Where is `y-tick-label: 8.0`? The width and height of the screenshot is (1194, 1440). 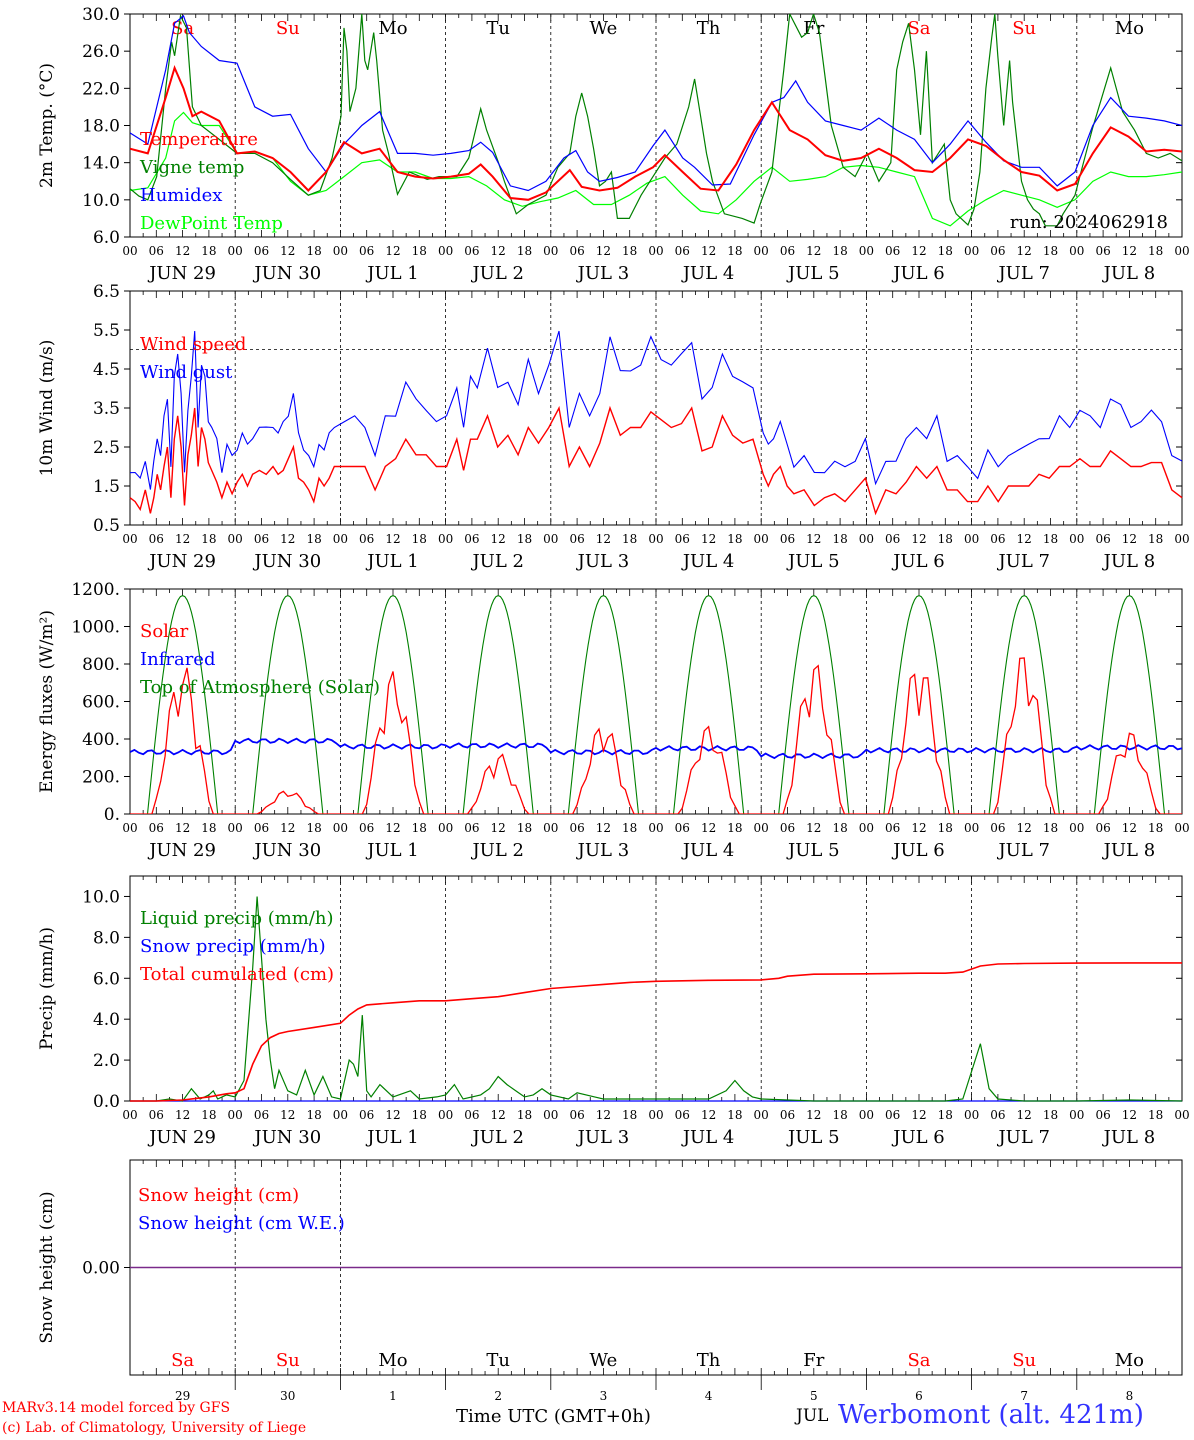 y-tick-label: 8.0 is located at coordinates (106, 938).